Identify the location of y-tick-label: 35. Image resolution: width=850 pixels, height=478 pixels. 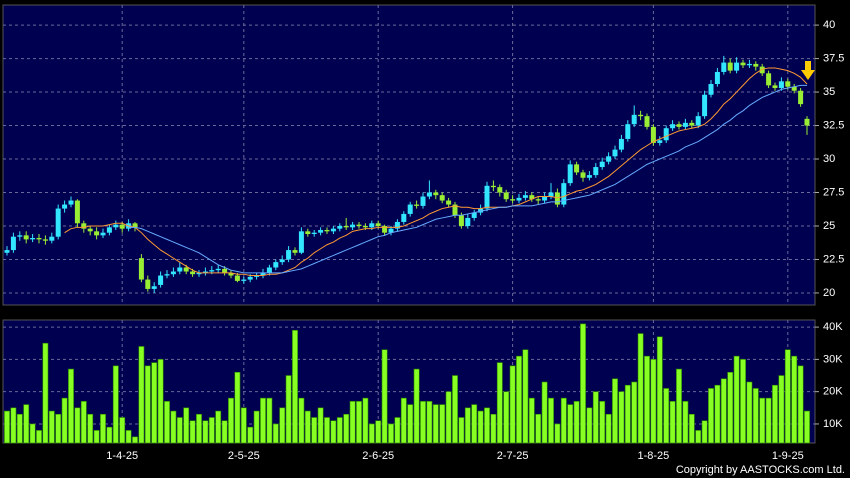
(829, 92).